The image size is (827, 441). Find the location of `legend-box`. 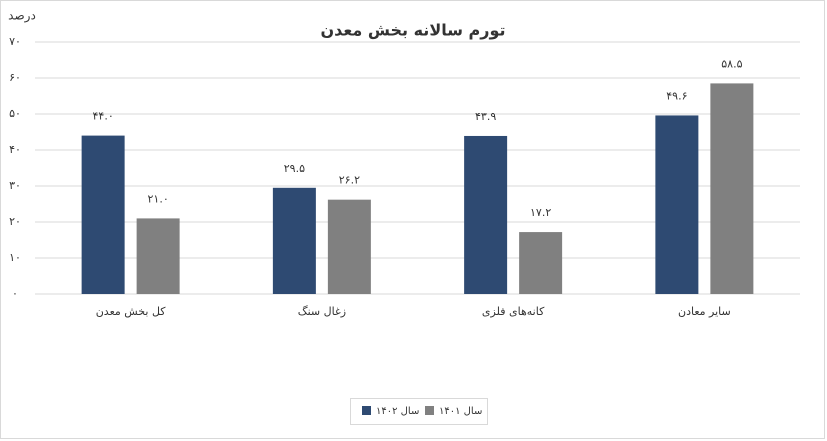

legend-box is located at coordinates (419, 411).